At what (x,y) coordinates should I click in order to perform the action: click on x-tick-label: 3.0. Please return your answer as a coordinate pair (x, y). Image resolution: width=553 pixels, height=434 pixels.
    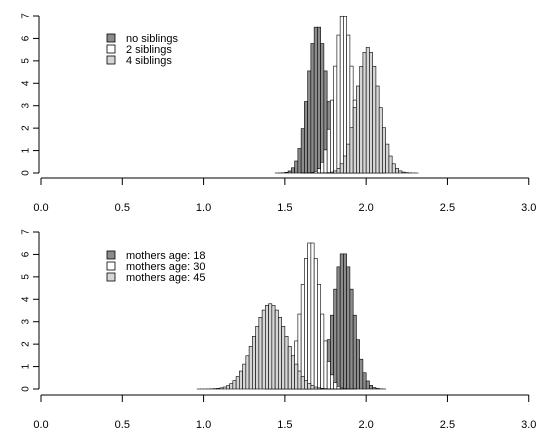
    Looking at the image, I should click on (528, 208).